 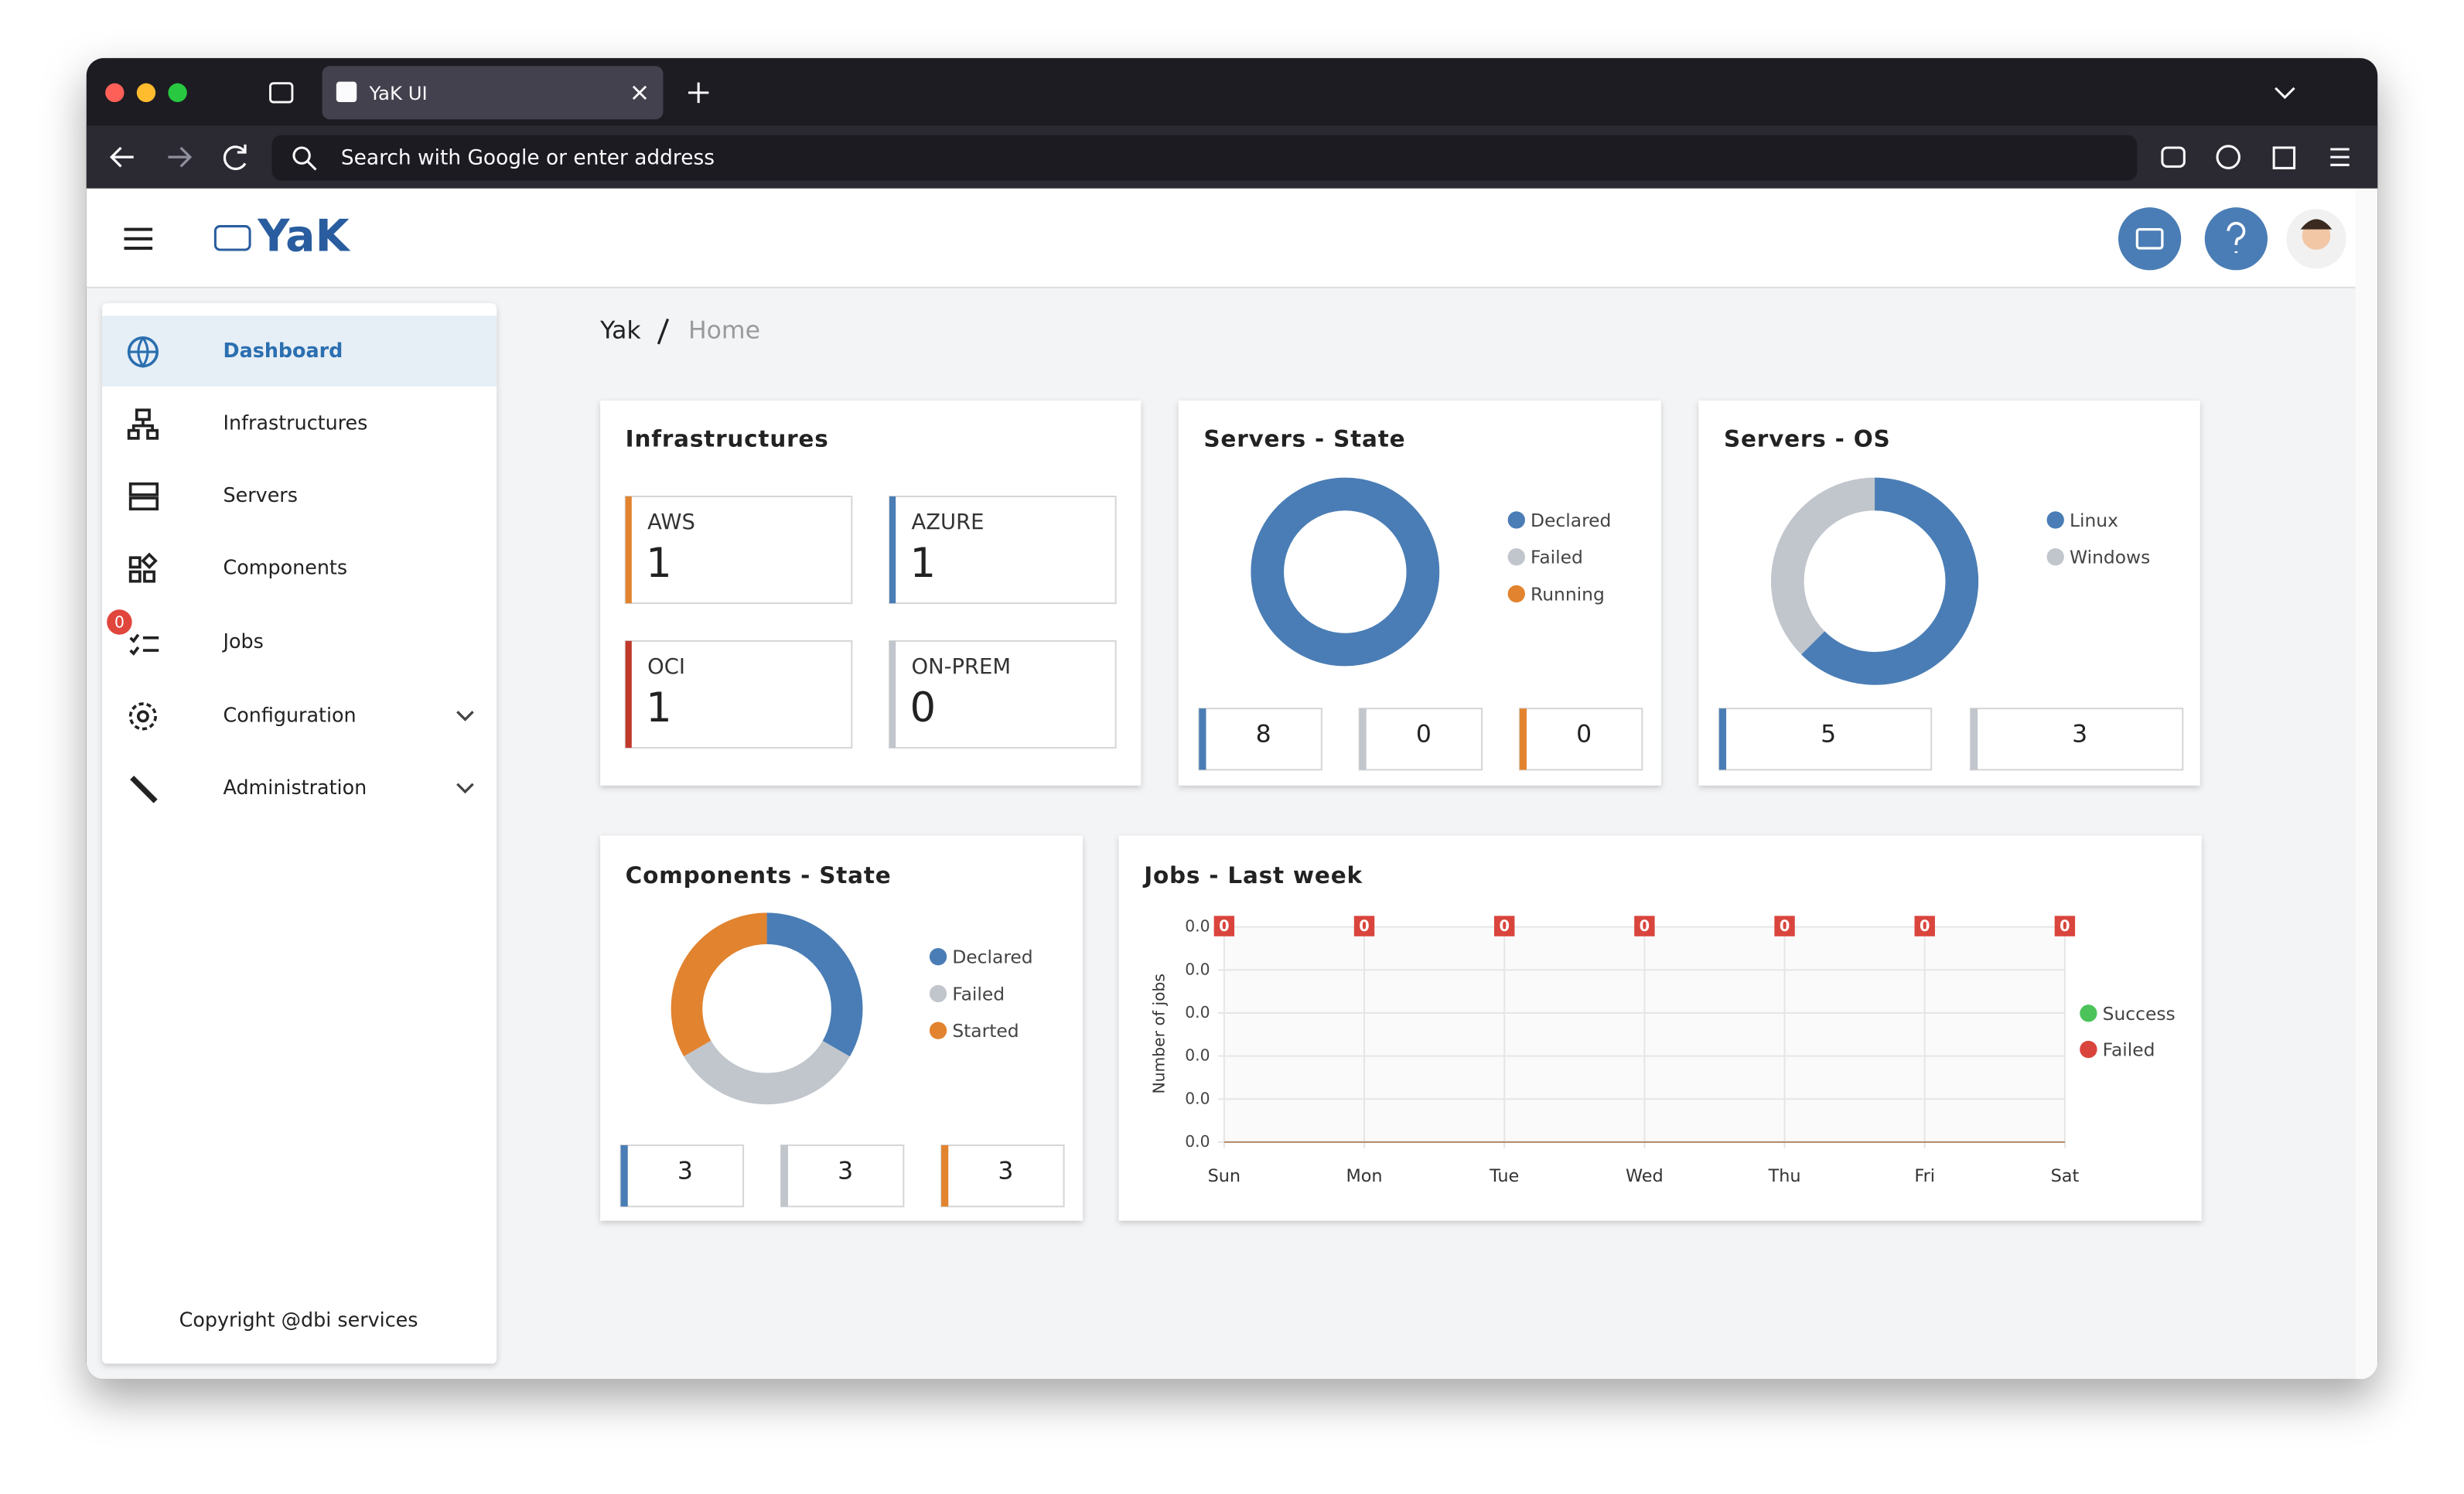 What do you see at coordinates (628, 694) in the screenshot?
I see `tile-stripe` at bounding box center [628, 694].